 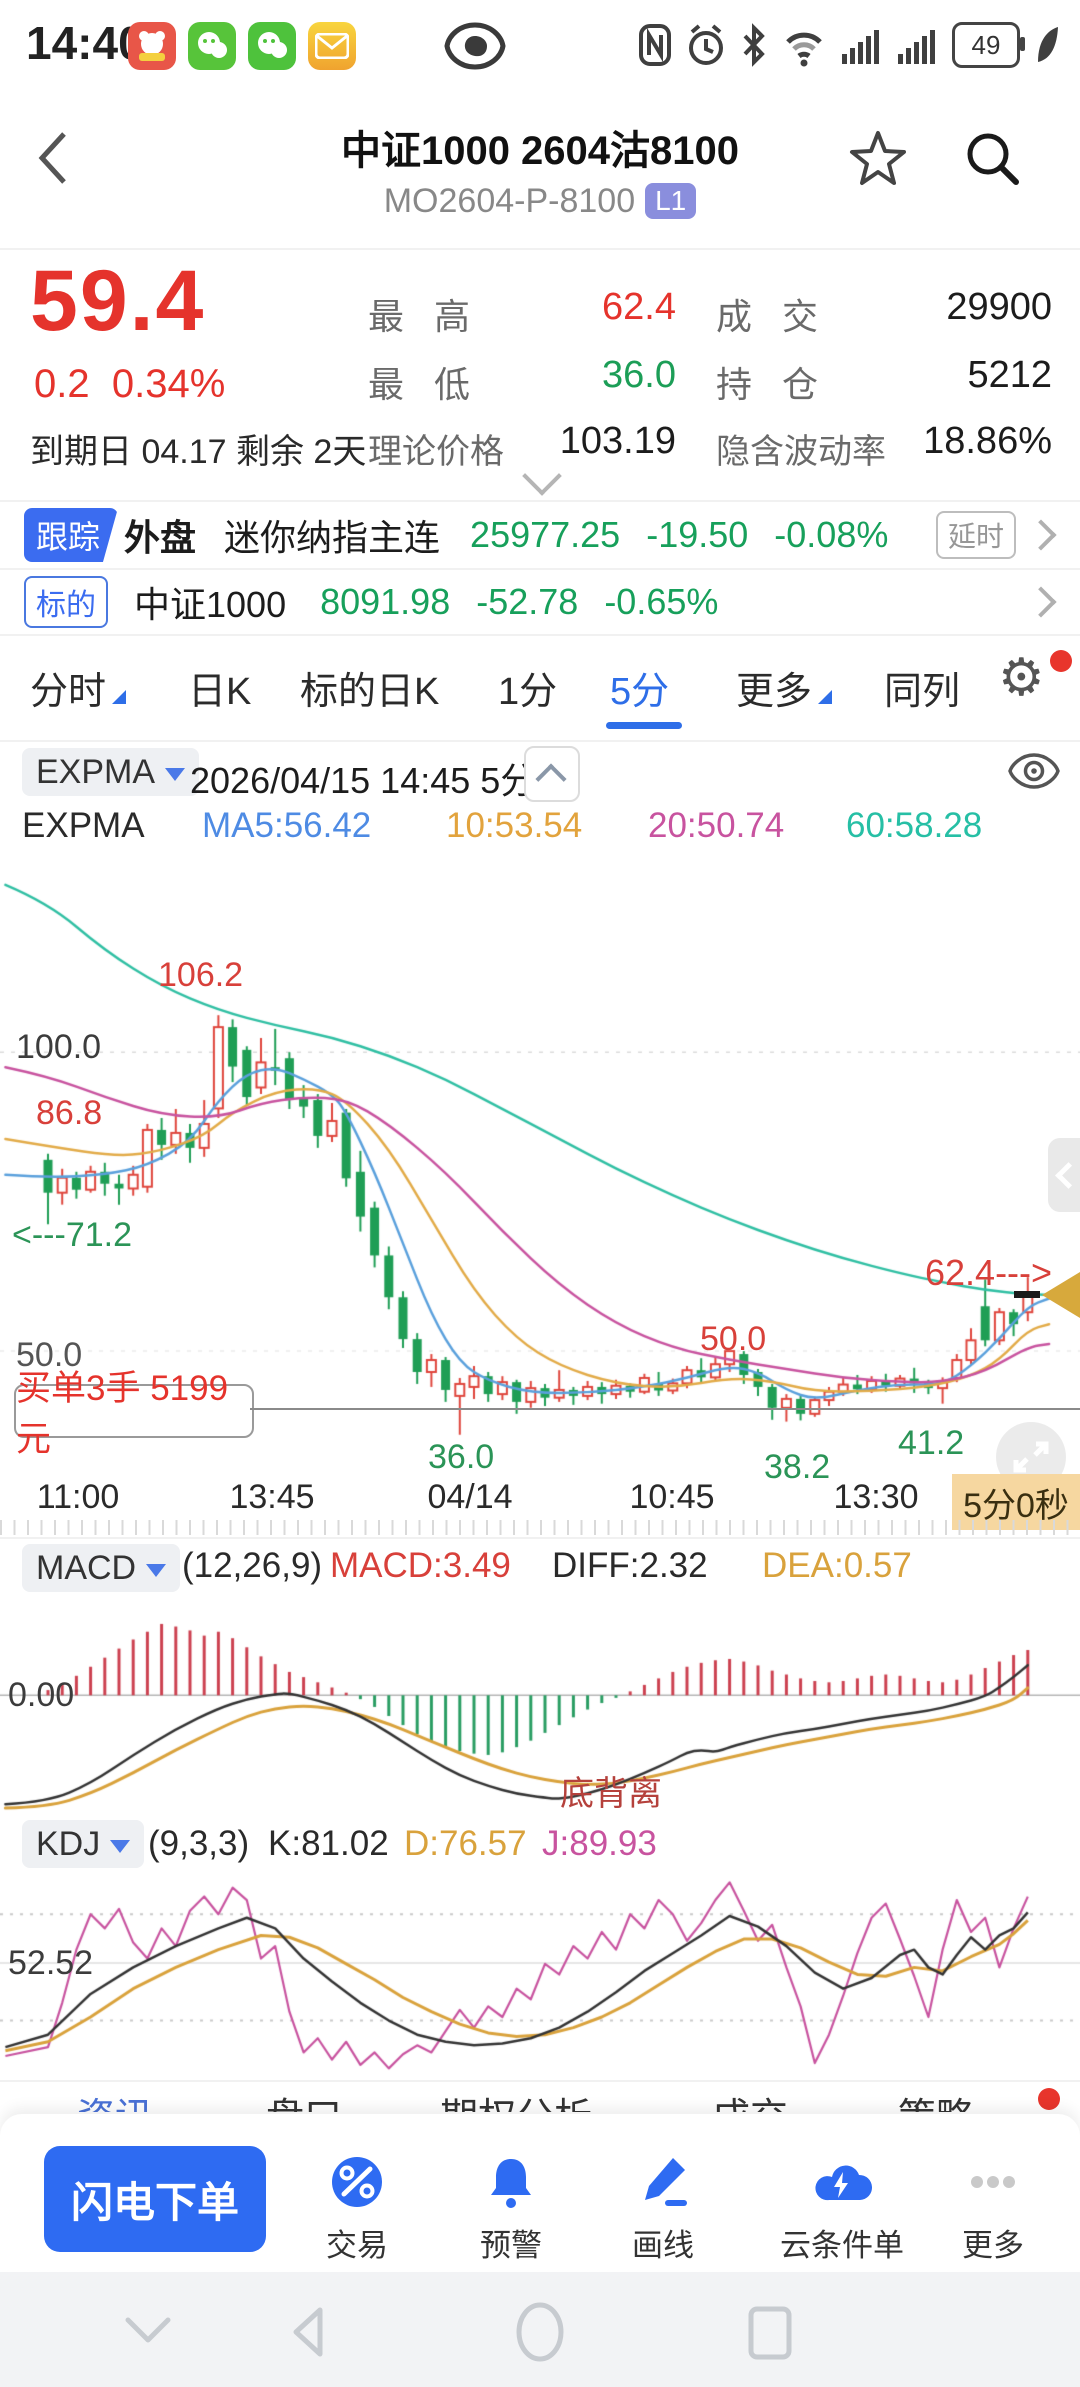 I want to click on draw-line-pencil-icon, so click(x=666, y=2182).